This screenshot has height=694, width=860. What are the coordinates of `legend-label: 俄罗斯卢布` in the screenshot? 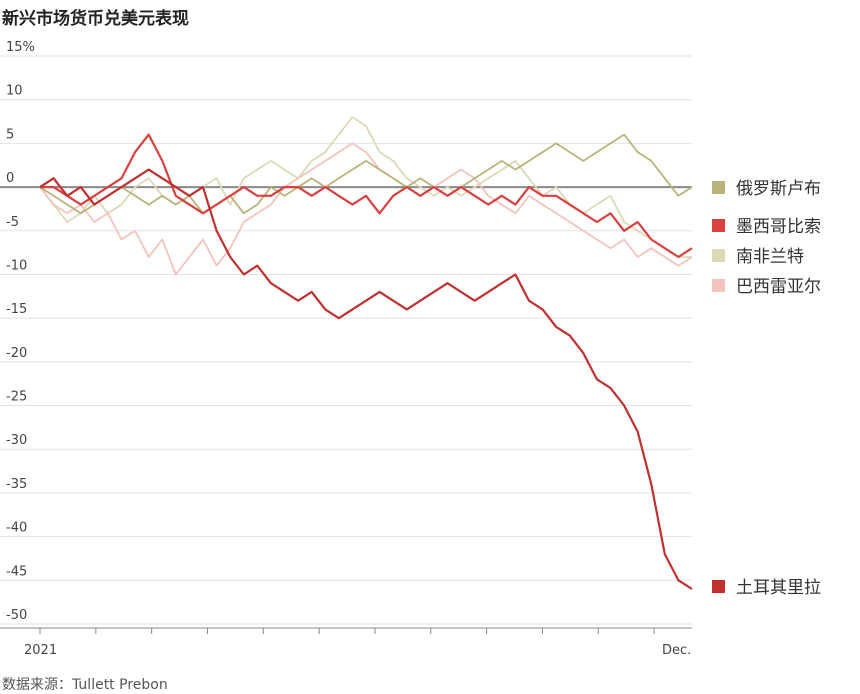 It's located at (778, 189).